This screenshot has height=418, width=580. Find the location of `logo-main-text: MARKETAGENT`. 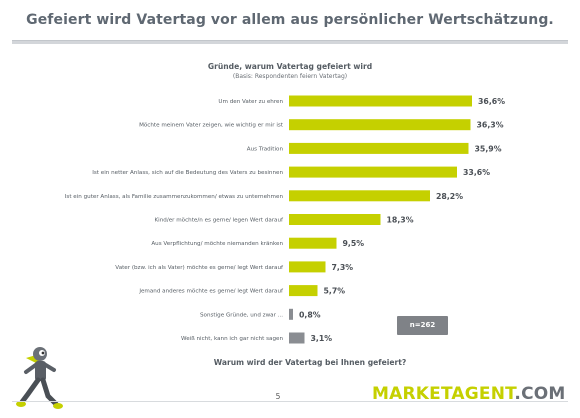

logo-main-text: MARKETAGENT is located at coordinates (443, 394).